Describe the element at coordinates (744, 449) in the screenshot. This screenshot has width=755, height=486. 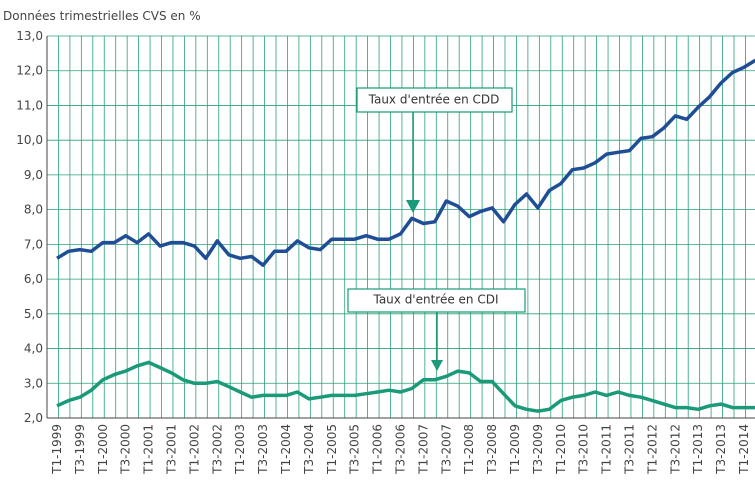
I see `x-tick-label: T1-2014` at that location.